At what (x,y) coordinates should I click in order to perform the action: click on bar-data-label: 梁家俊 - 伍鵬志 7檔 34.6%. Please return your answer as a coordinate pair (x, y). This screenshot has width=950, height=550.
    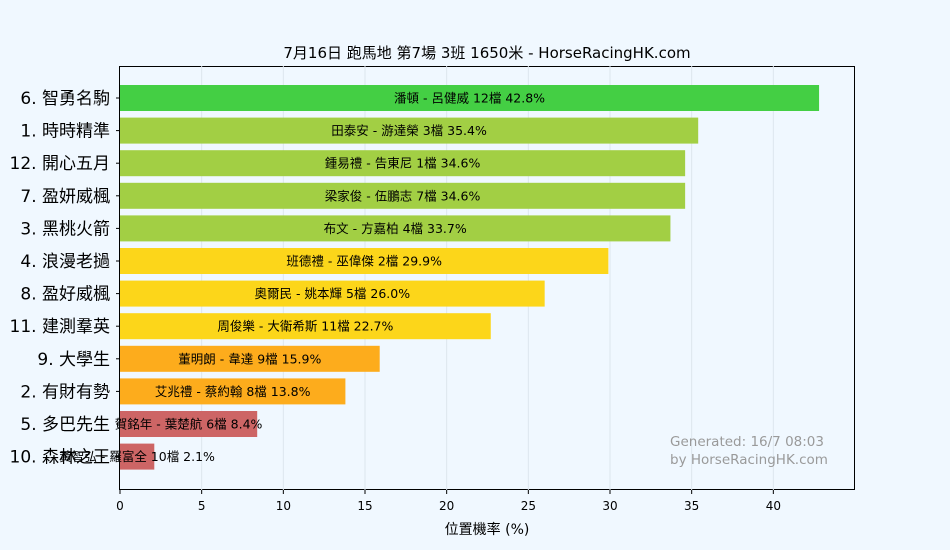
    Looking at the image, I should click on (403, 195).